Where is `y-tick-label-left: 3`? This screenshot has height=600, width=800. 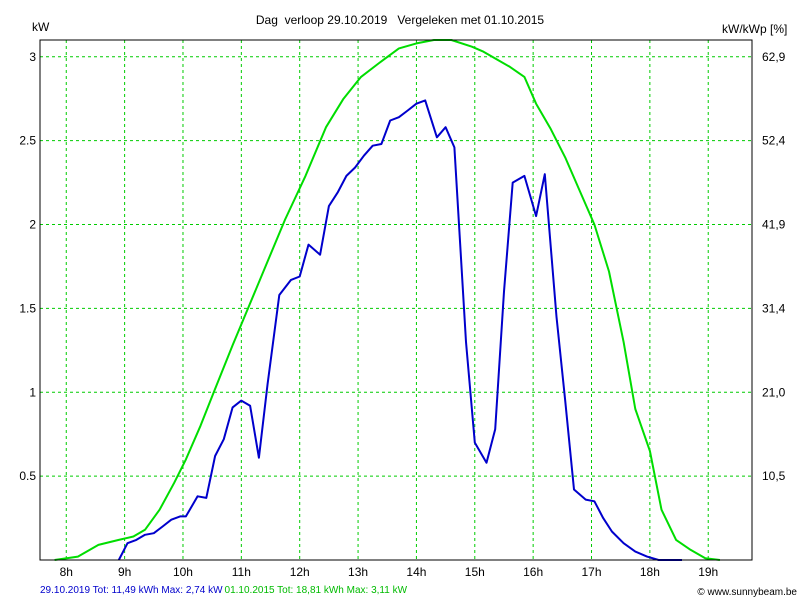
y-tick-label-left: 3 is located at coordinates (32, 57).